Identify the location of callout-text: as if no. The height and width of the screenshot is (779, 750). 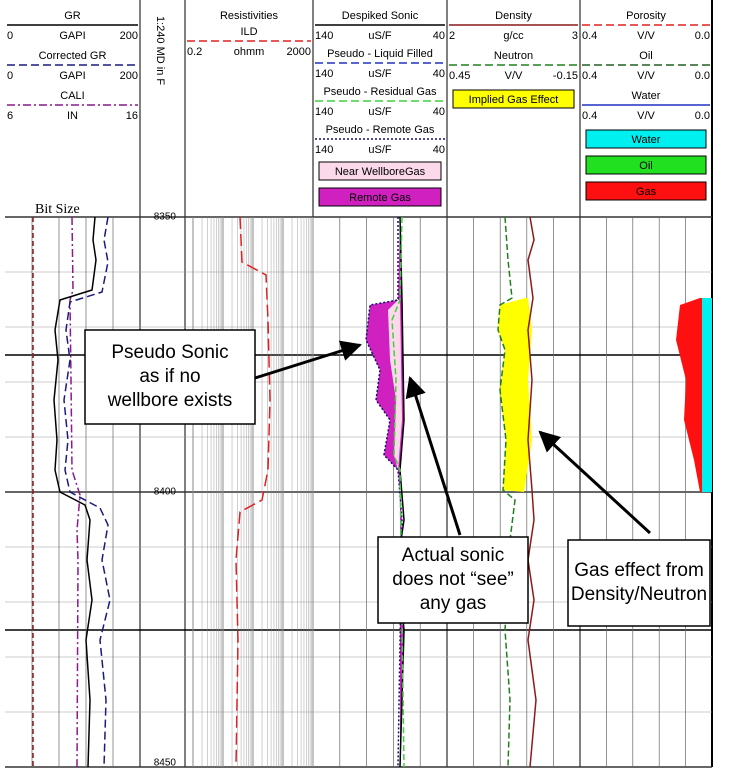
(169, 376).